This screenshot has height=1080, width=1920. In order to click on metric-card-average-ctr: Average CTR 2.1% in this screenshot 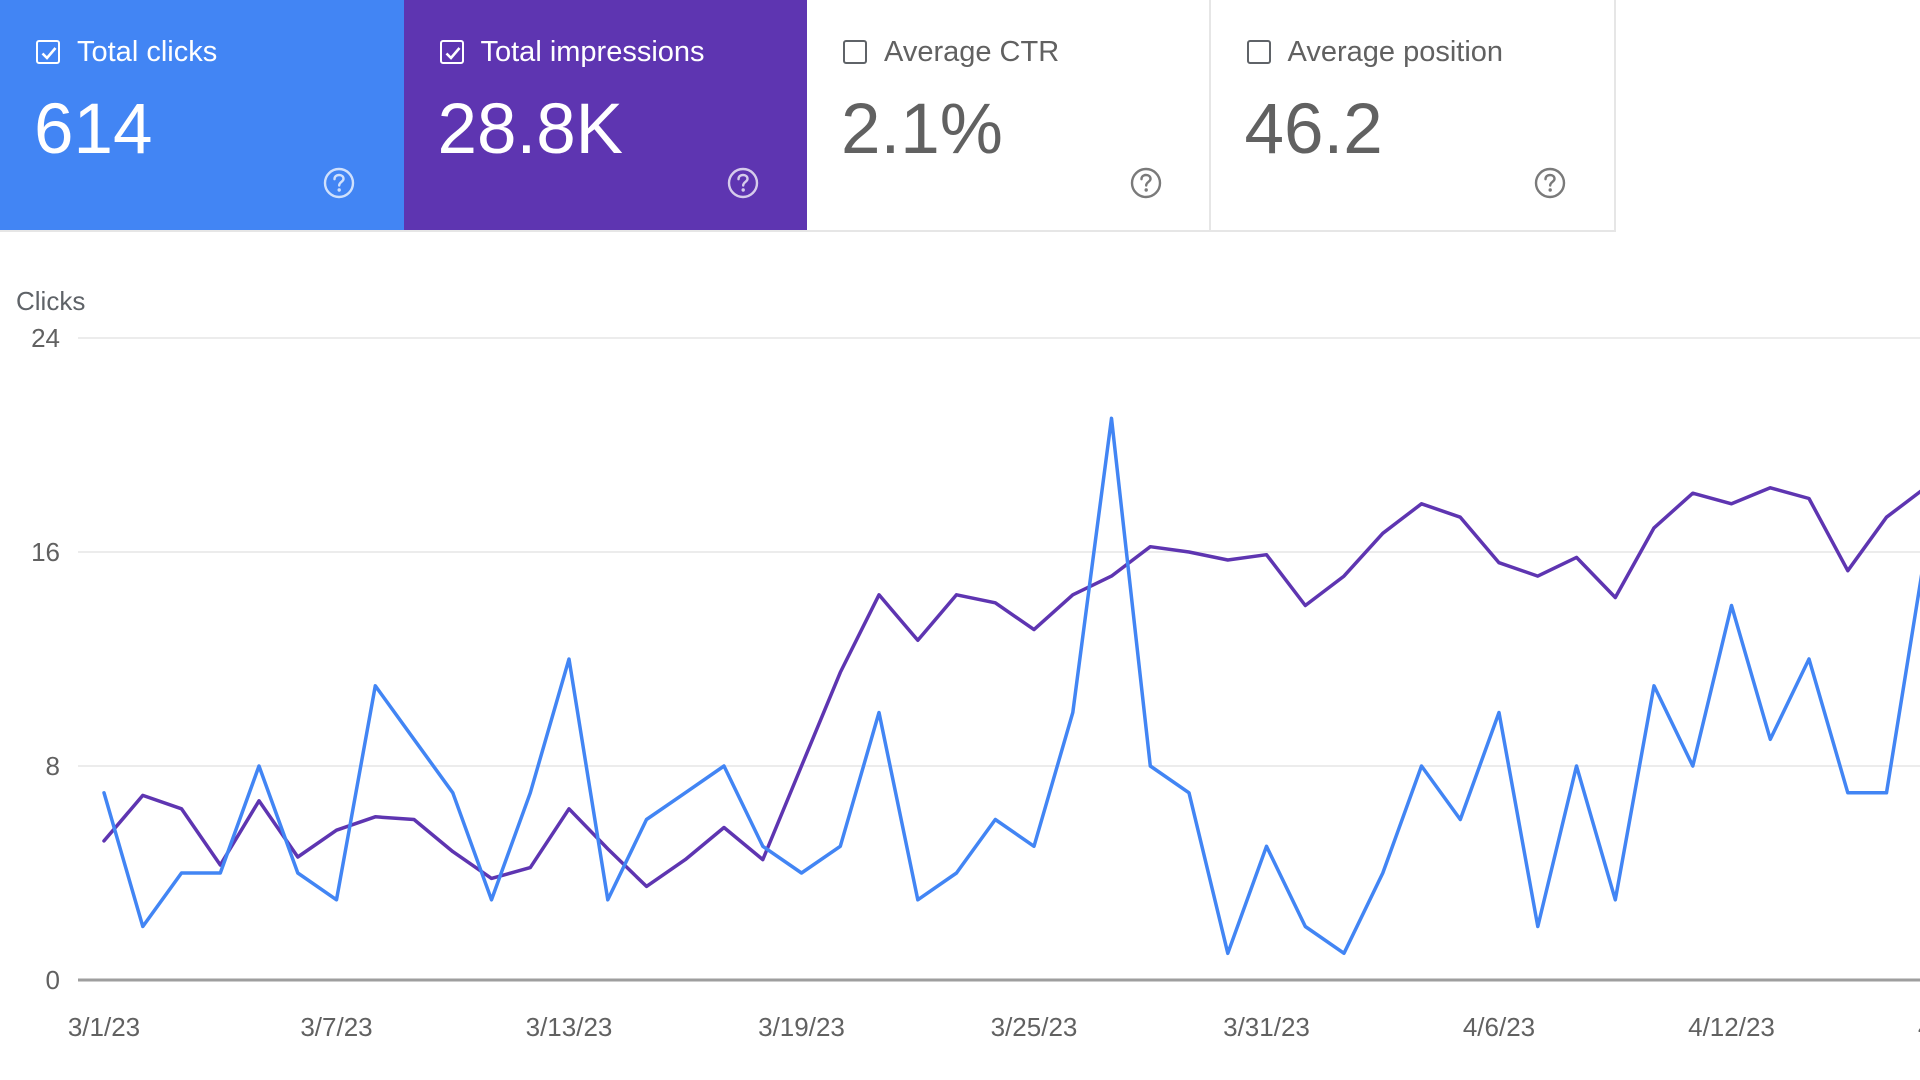, I will do `click(1009, 115)`.